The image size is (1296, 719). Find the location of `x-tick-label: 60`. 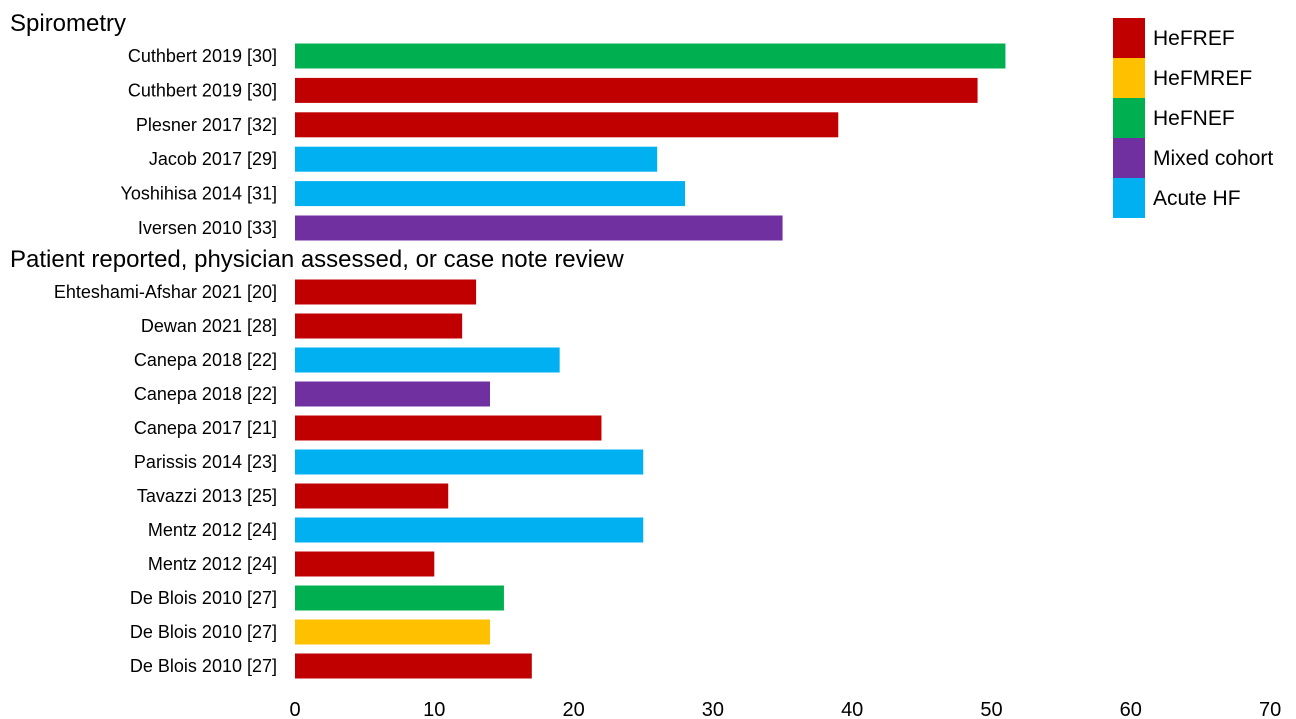

x-tick-label: 60 is located at coordinates (1131, 709).